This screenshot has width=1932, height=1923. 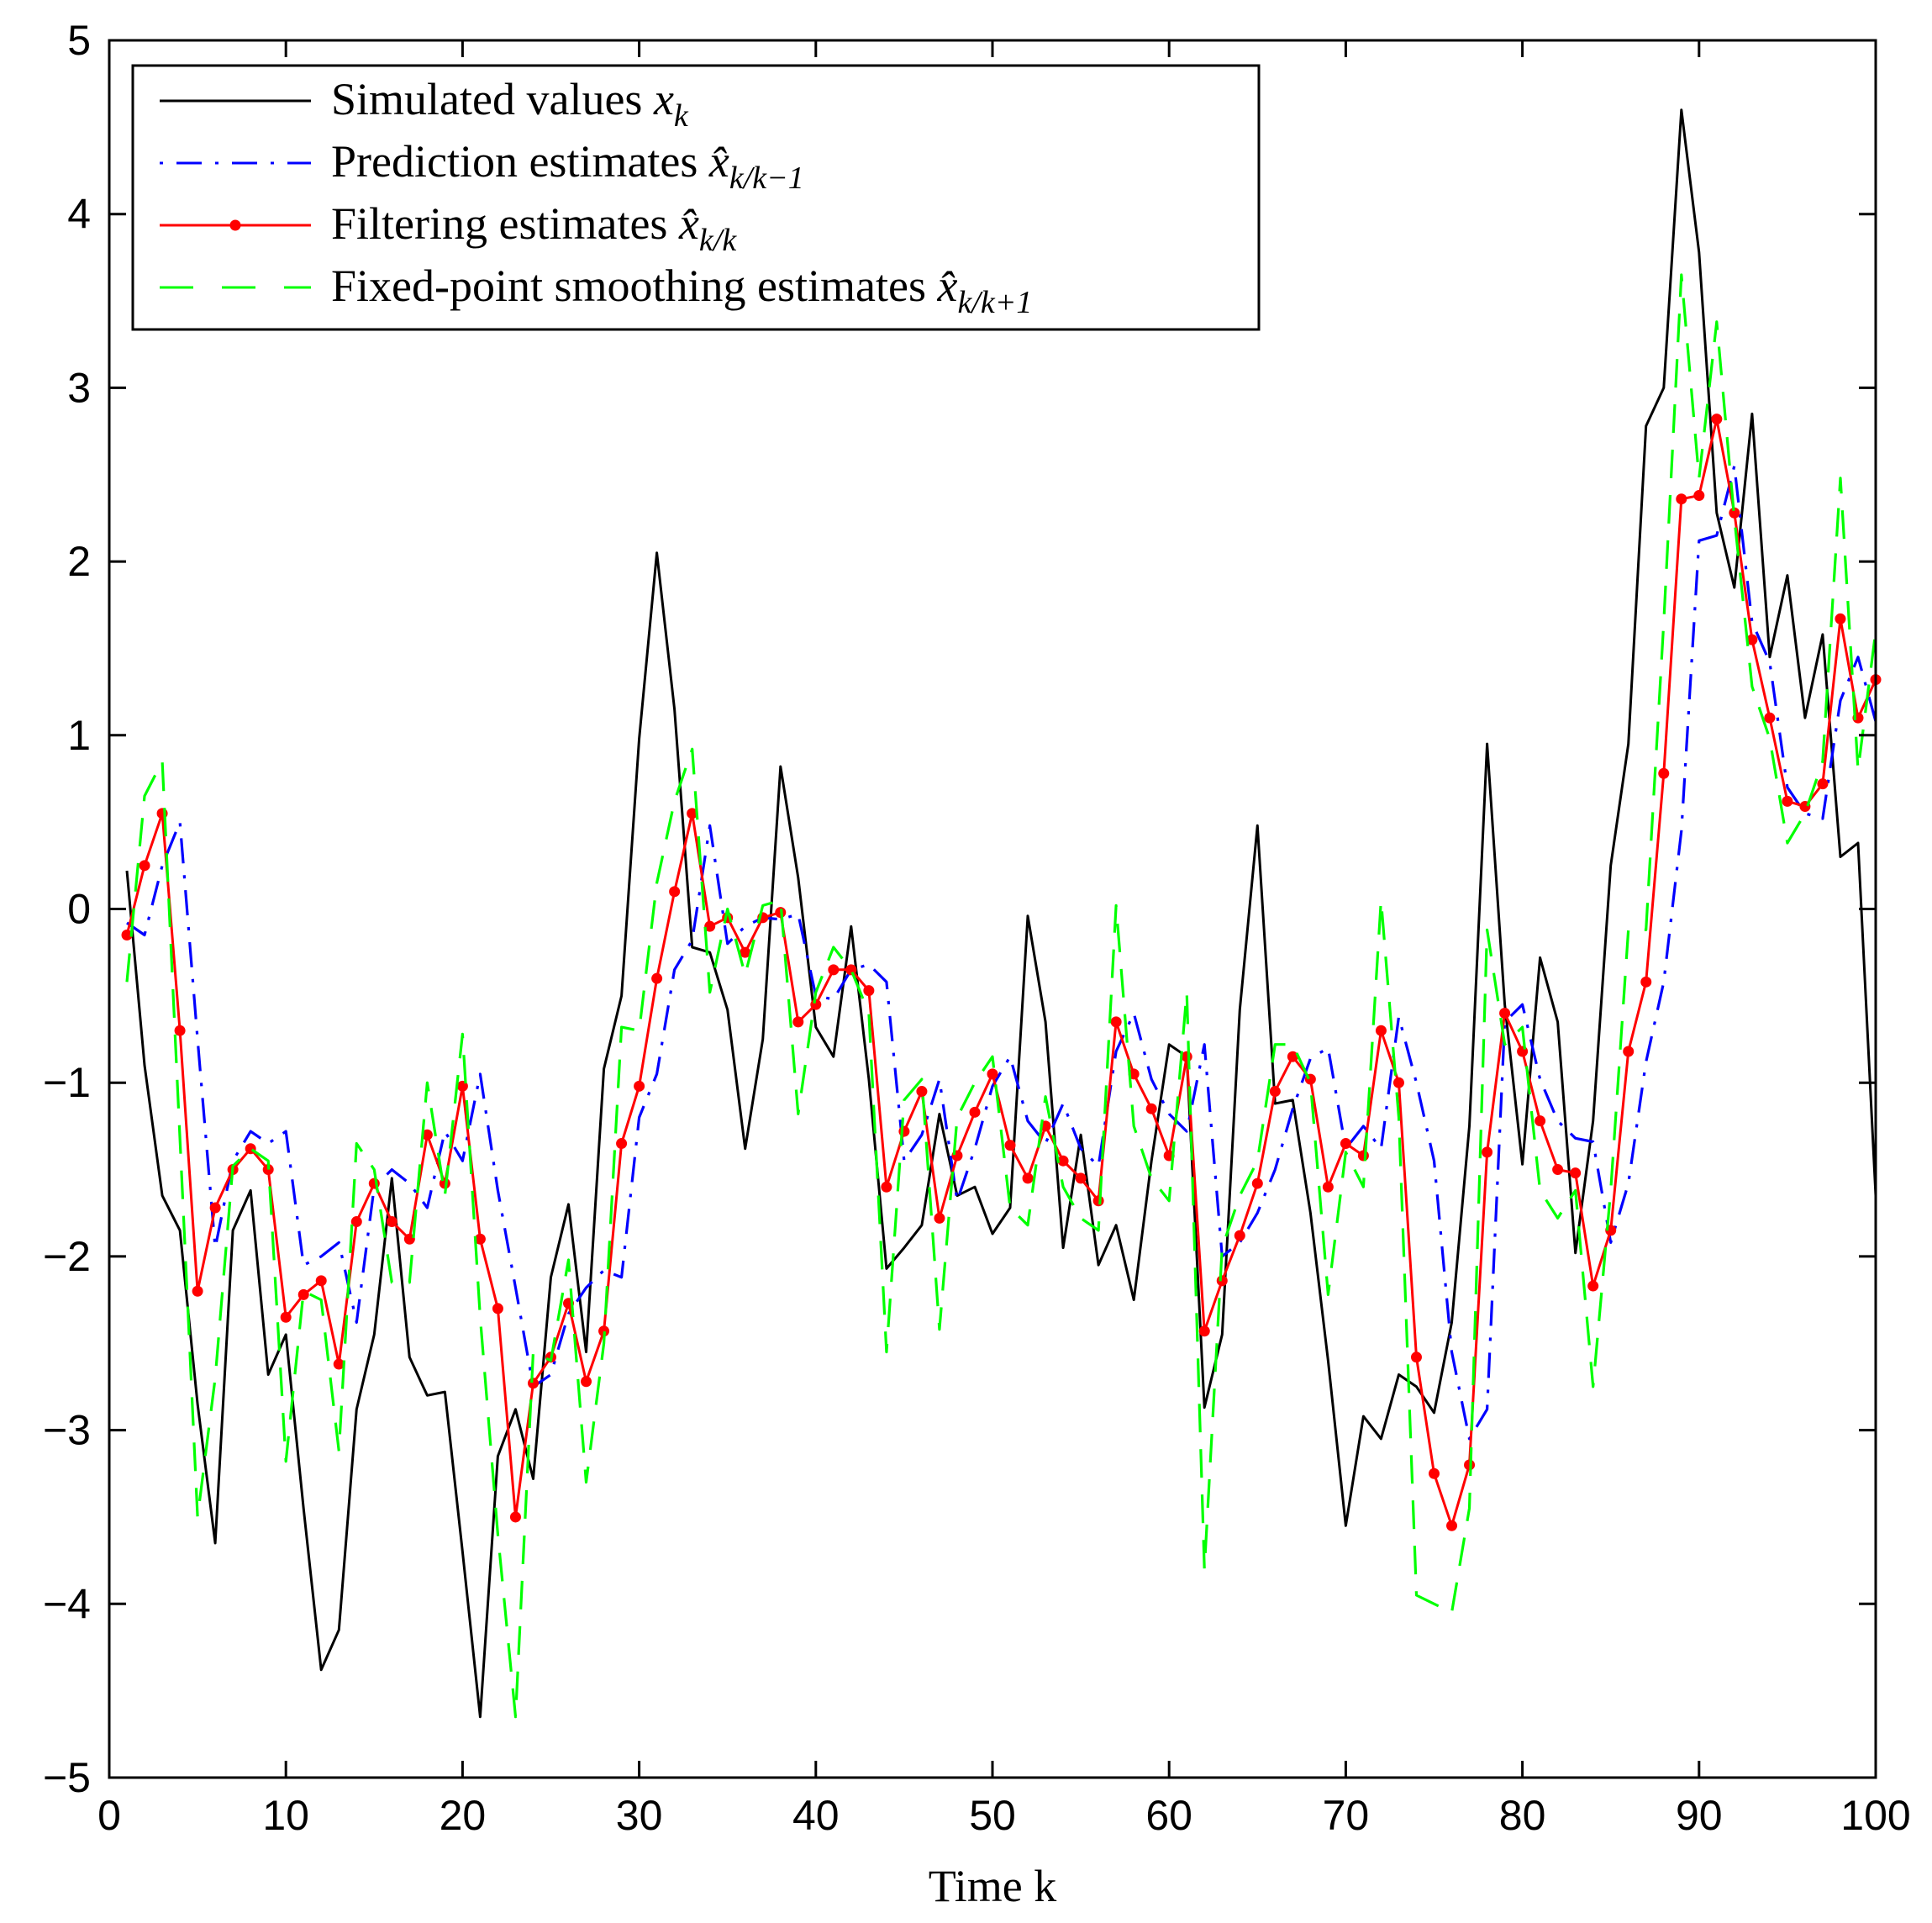 I want to click on x-tick-label: 60, so click(x=1168, y=1816).